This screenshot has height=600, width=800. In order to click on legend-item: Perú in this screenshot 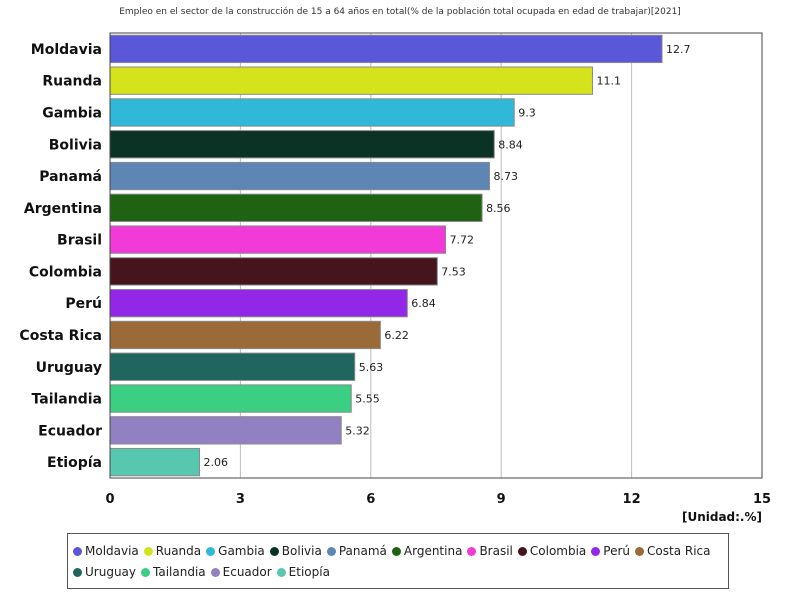, I will do `click(610, 551)`.